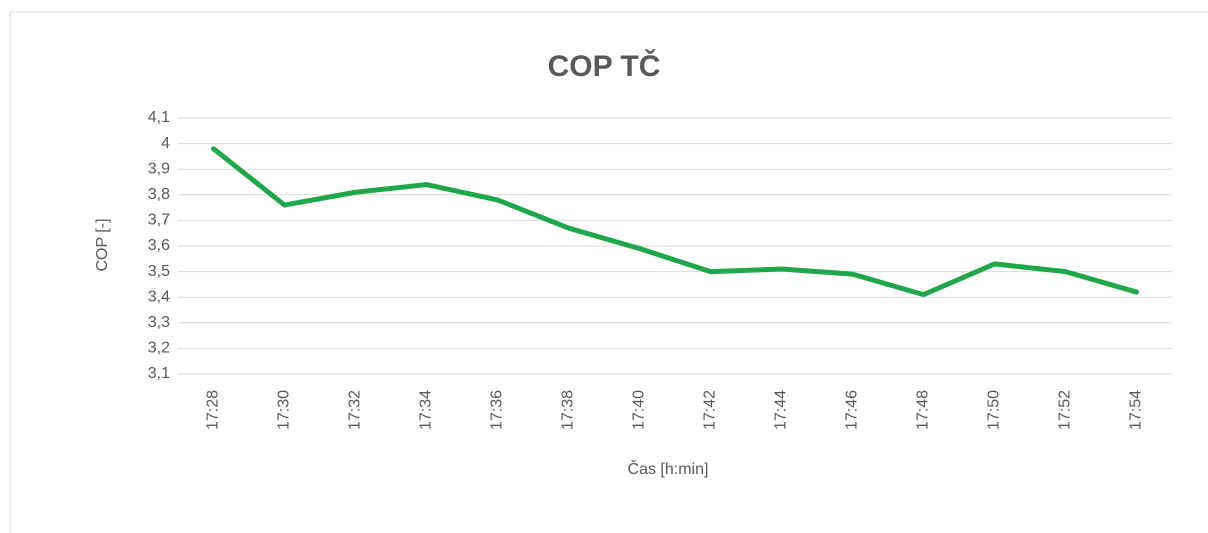 This screenshot has height=533, width=1208. What do you see at coordinates (710, 410) in the screenshot?
I see `x-tick-label: 17:42` at bounding box center [710, 410].